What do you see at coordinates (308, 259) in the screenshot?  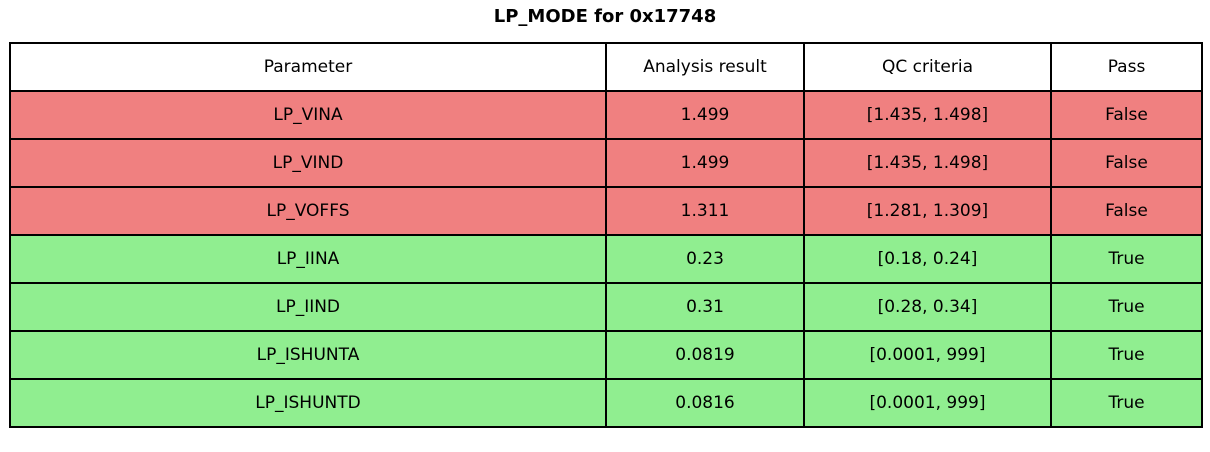 I see `cell-parameter: LP_IINA` at bounding box center [308, 259].